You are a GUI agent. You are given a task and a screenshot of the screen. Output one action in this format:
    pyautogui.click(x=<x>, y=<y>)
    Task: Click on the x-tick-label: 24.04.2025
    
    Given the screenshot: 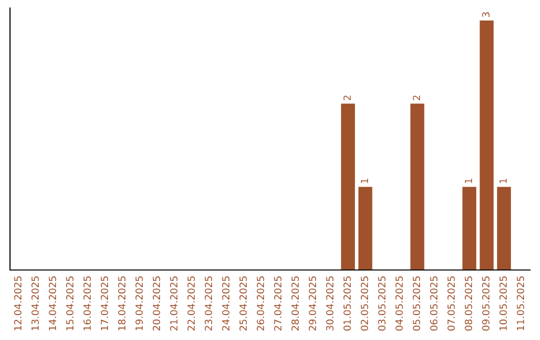 What is the action you would take?
    pyautogui.click(x=226, y=303)
    